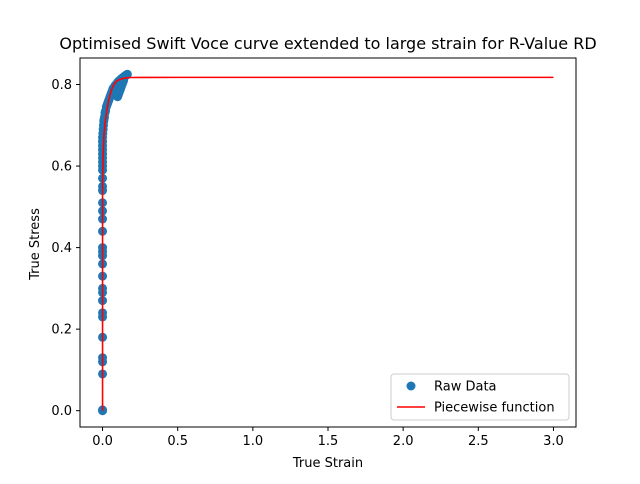 The width and height of the screenshot is (640, 484). I want to click on y-axis-label: True Stress, so click(35, 244).